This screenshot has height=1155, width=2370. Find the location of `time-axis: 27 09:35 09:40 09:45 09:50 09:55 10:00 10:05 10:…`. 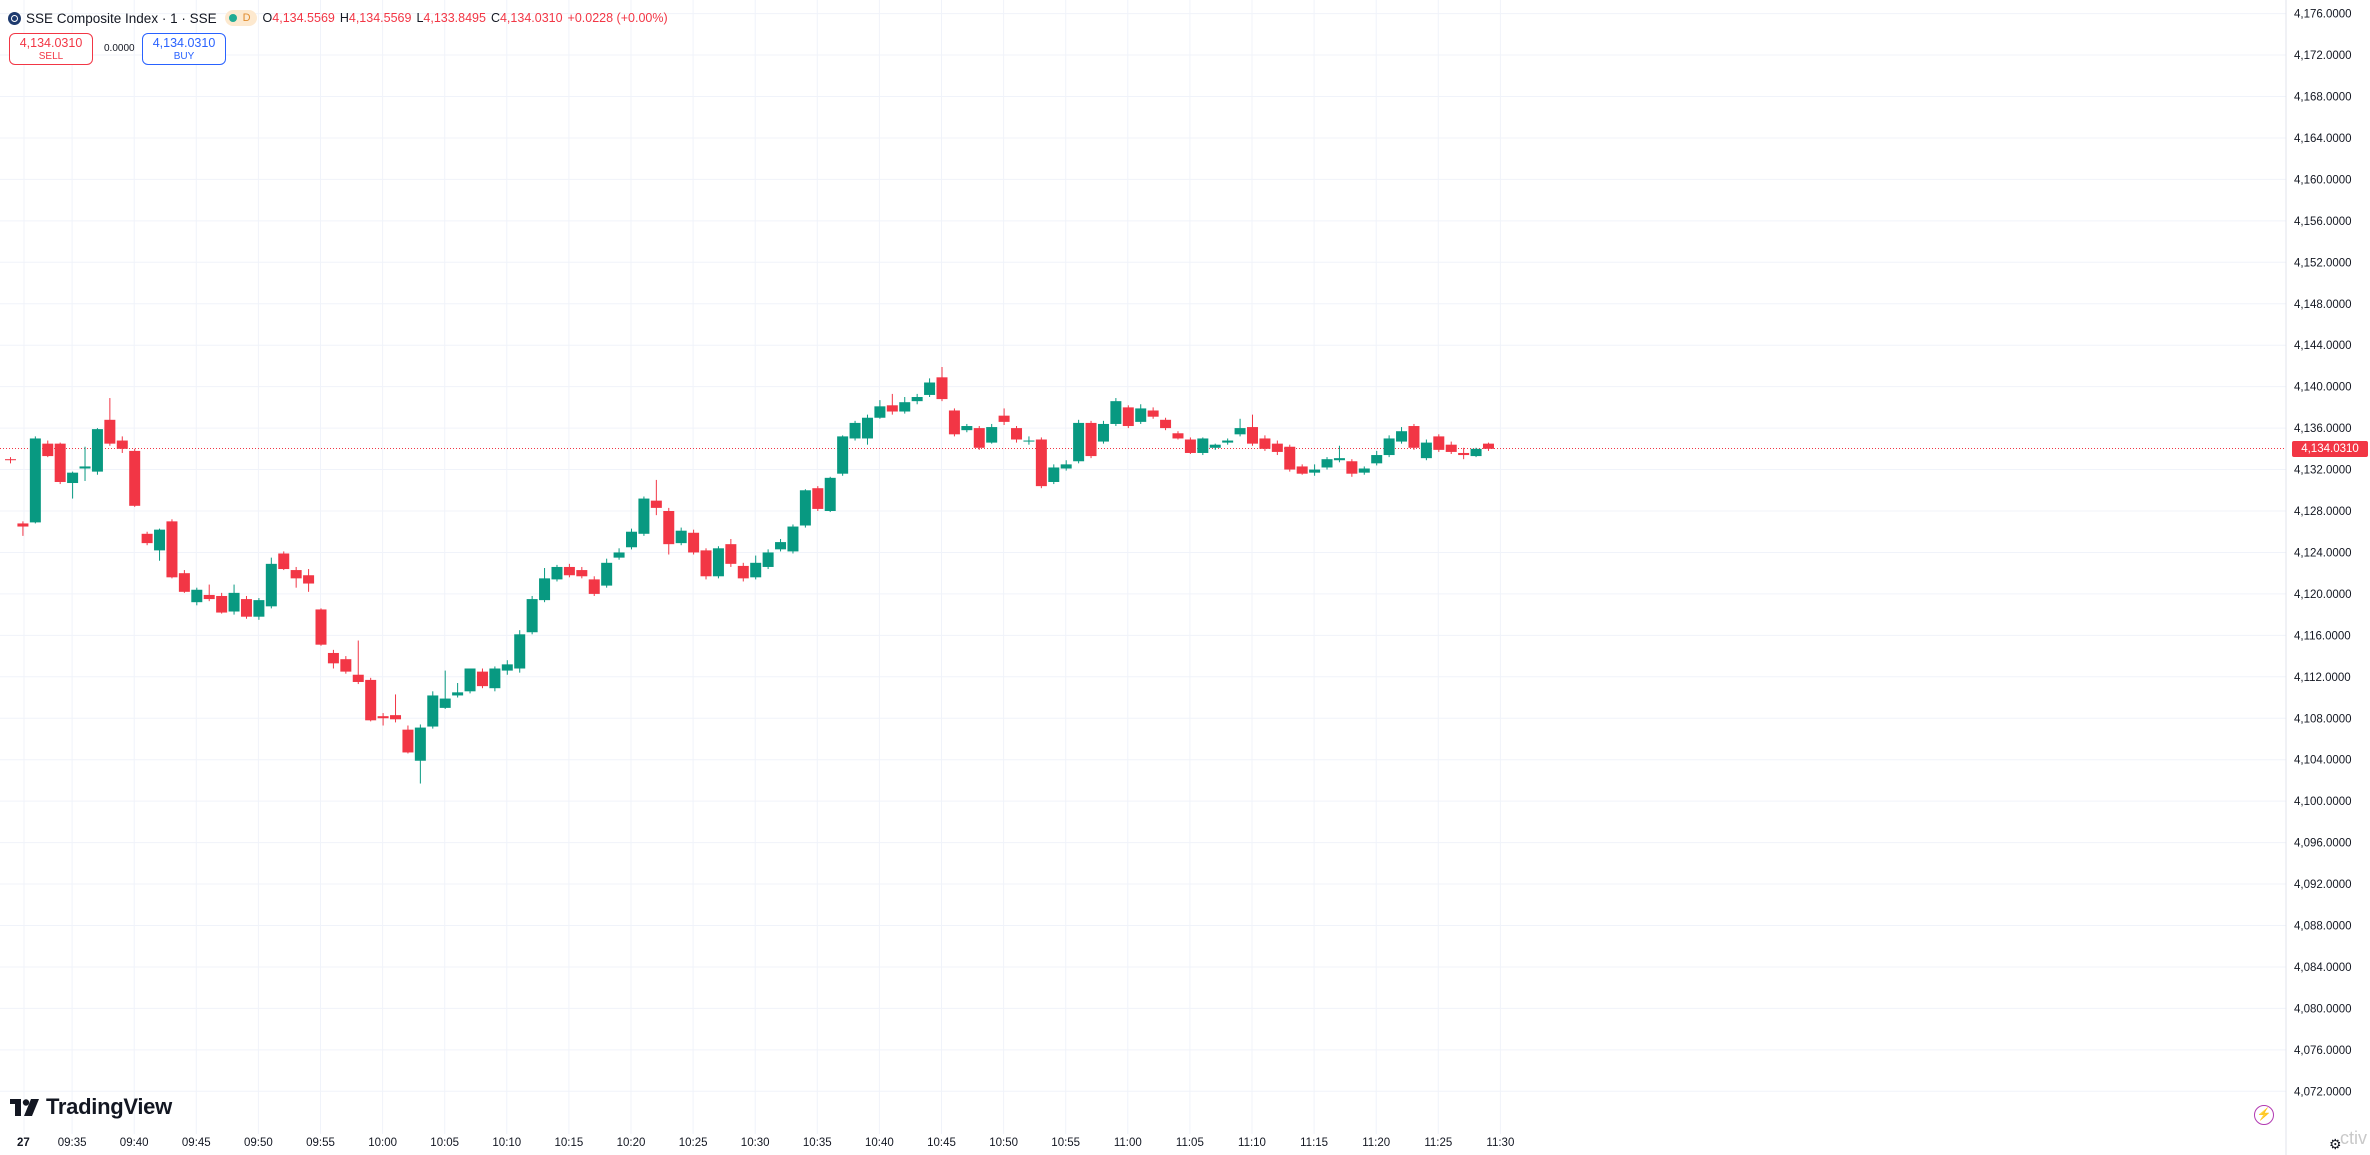

time-axis: 27 09:35 09:40 09:45 09:50 09:55 10:00 10:05 10:… is located at coordinates (765, 1143).